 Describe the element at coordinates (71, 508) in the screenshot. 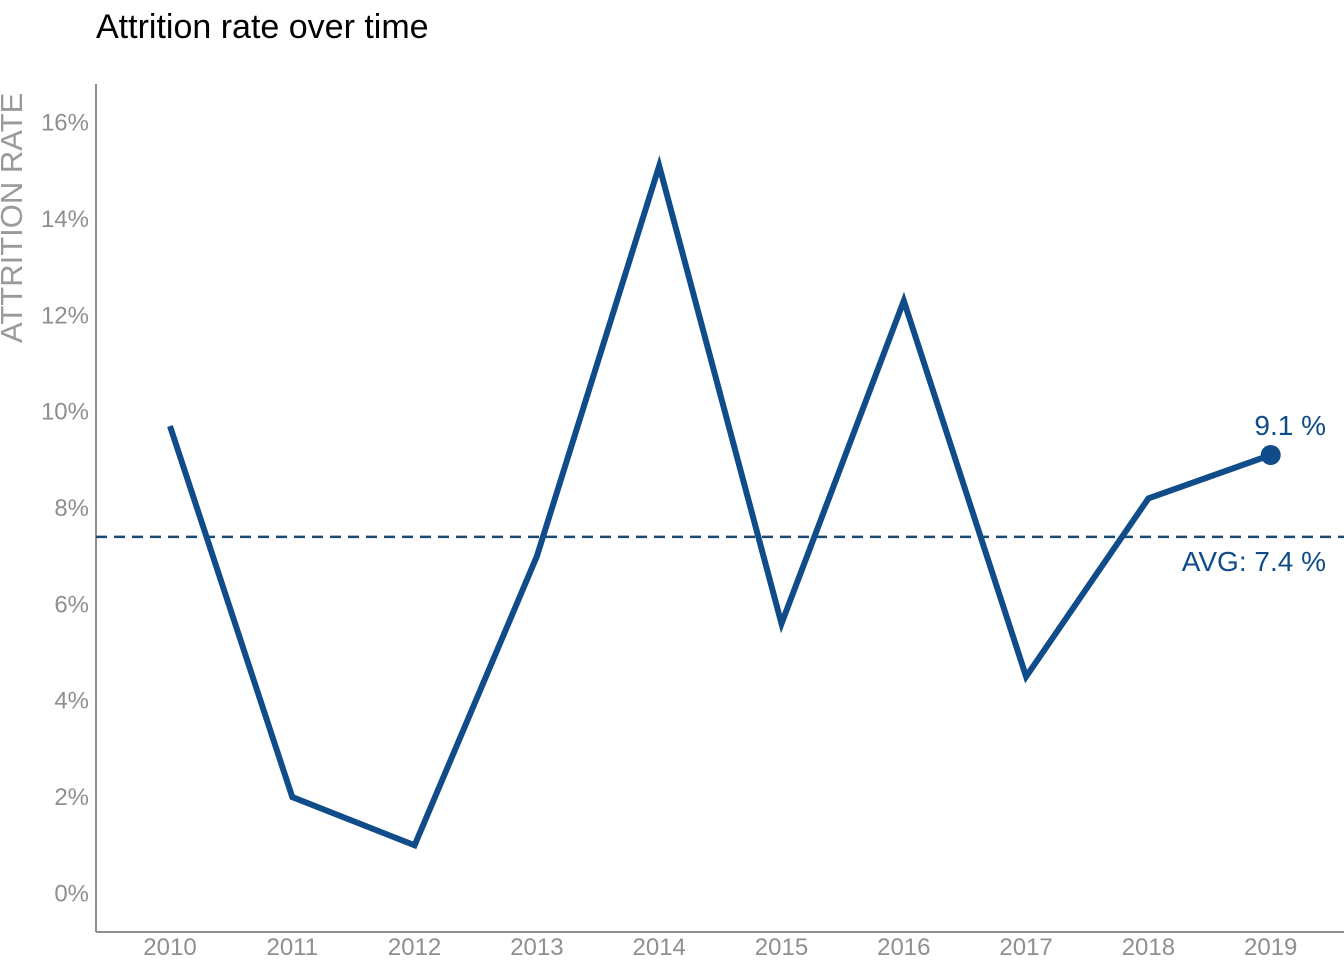

I see `y-tick-label: 8%` at that location.